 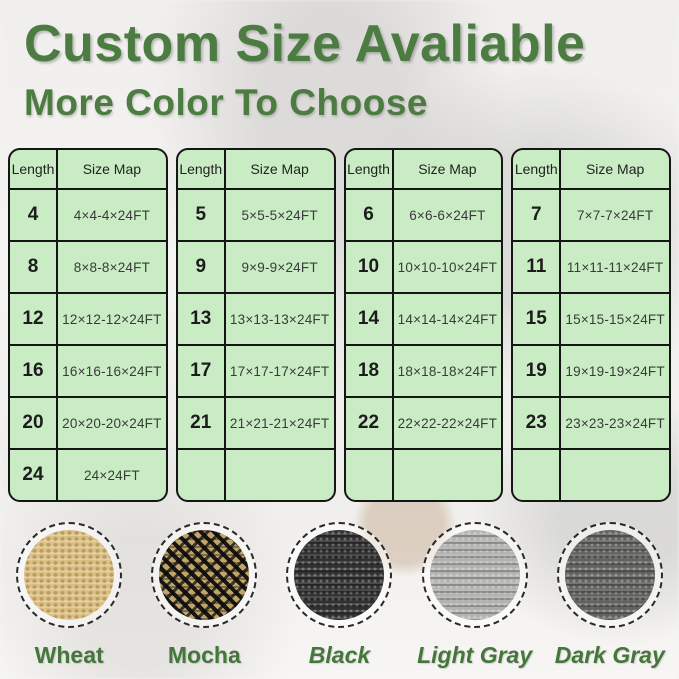 I want to click on size-map-cell: 5×5-5×24FT, so click(x=279, y=215).